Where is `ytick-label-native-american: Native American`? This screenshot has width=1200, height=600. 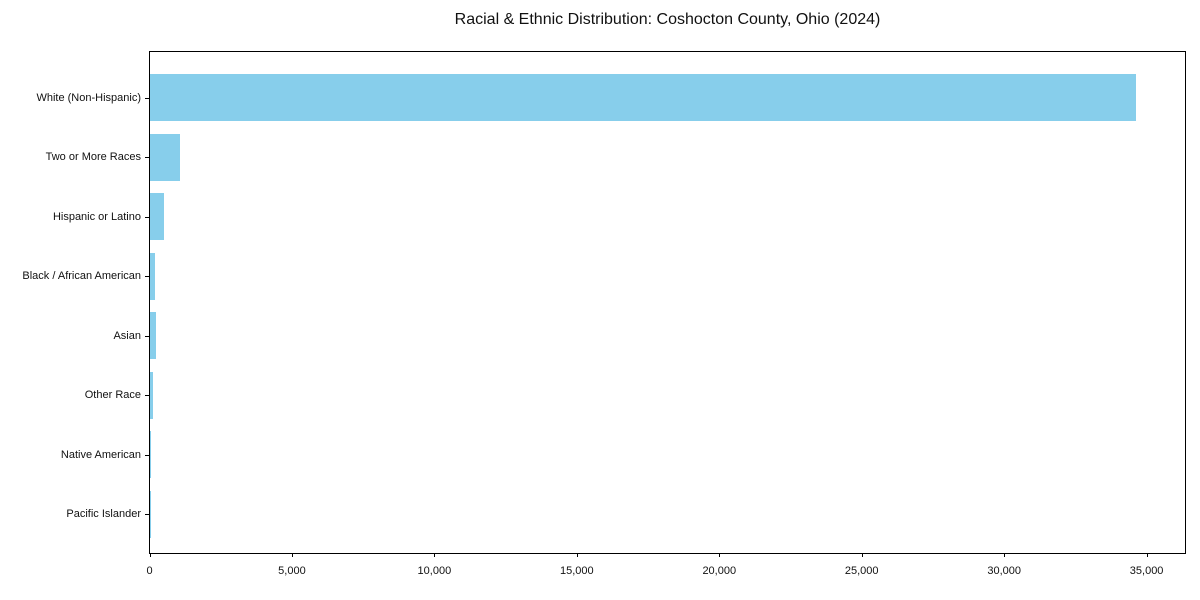 ytick-label-native-american: Native American is located at coordinates (100, 454).